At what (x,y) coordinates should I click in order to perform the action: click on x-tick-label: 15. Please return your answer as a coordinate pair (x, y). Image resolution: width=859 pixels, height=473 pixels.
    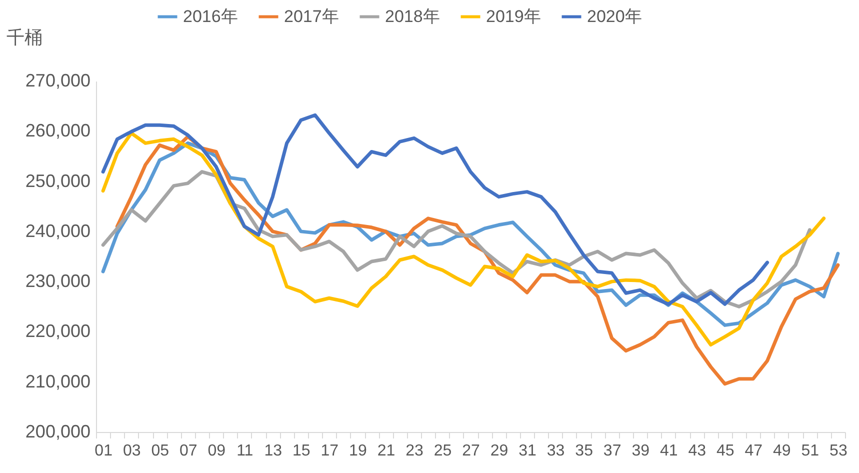
    Looking at the image, I should click on (301, 451).